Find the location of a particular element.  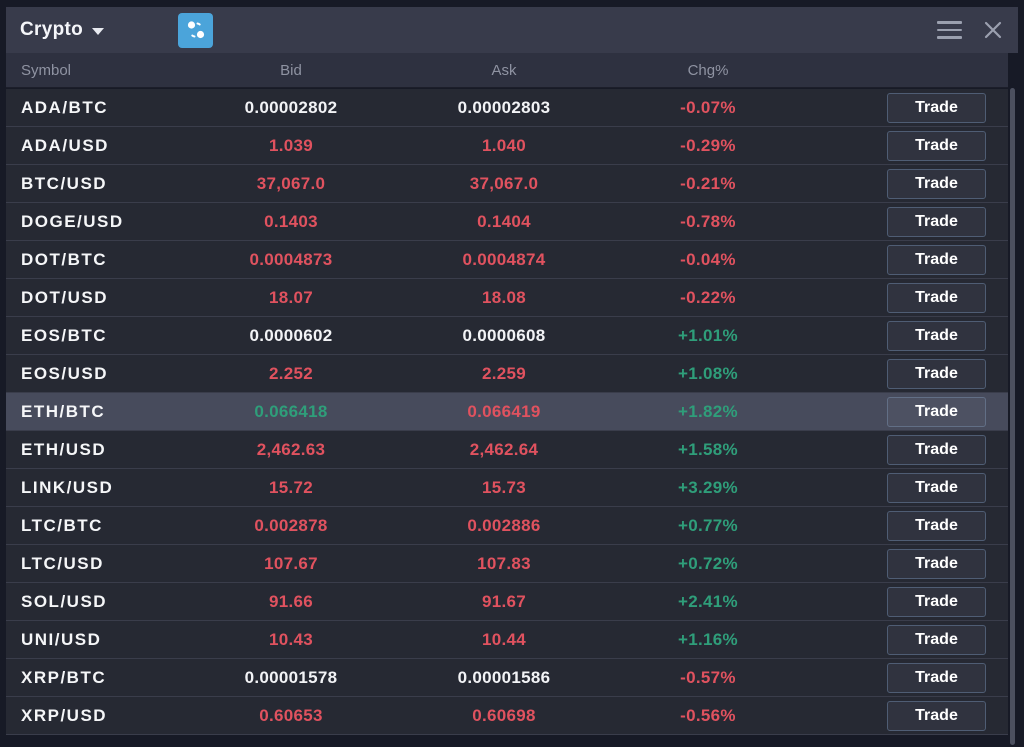

table-row: ETH/BTC 0.066418 0.066419 +1.82% Trade is located at coordinates (507, 412).